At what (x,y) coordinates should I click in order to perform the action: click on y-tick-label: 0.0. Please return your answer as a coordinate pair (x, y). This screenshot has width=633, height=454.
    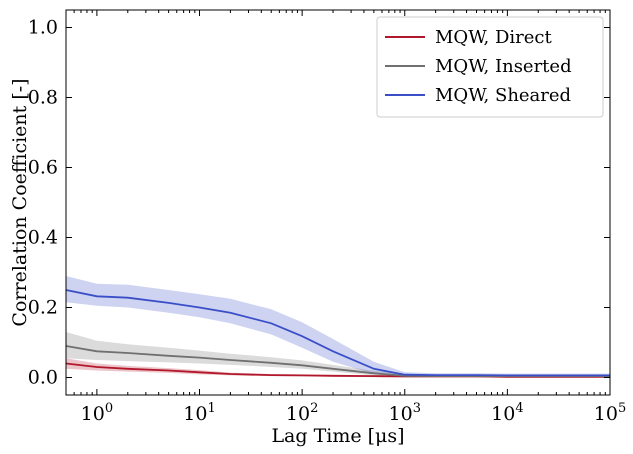
    Looking at the image, I should click on (43, 378).